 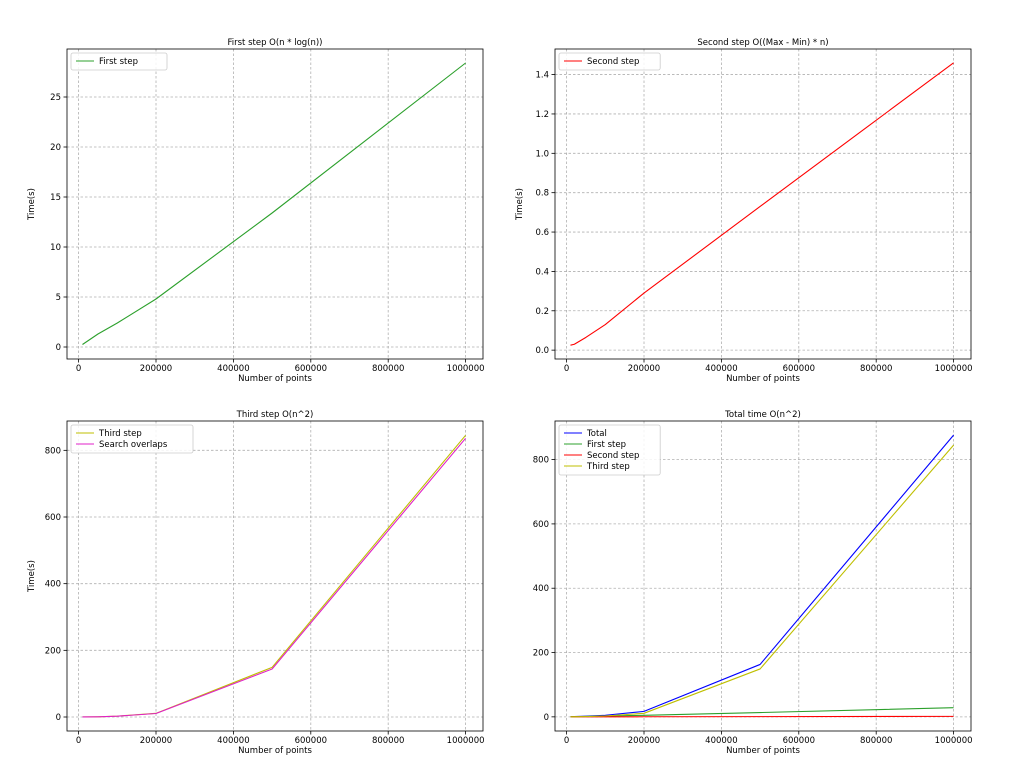 I want to click on chart-title: Third step O(n^2), so click(x=275, y=415).